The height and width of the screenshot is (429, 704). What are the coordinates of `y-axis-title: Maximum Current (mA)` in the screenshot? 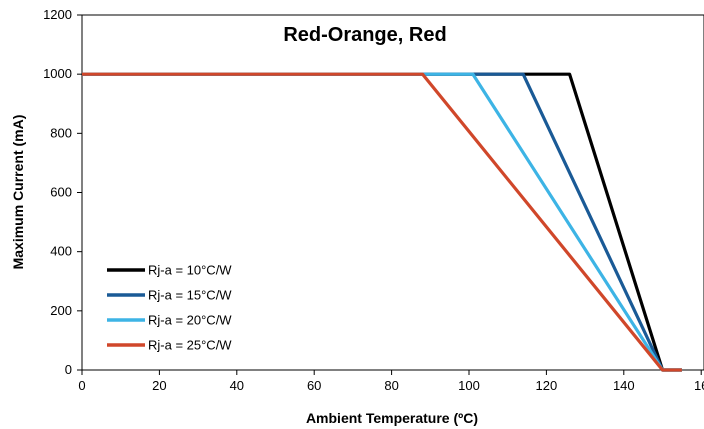 It's located at (18, 192).